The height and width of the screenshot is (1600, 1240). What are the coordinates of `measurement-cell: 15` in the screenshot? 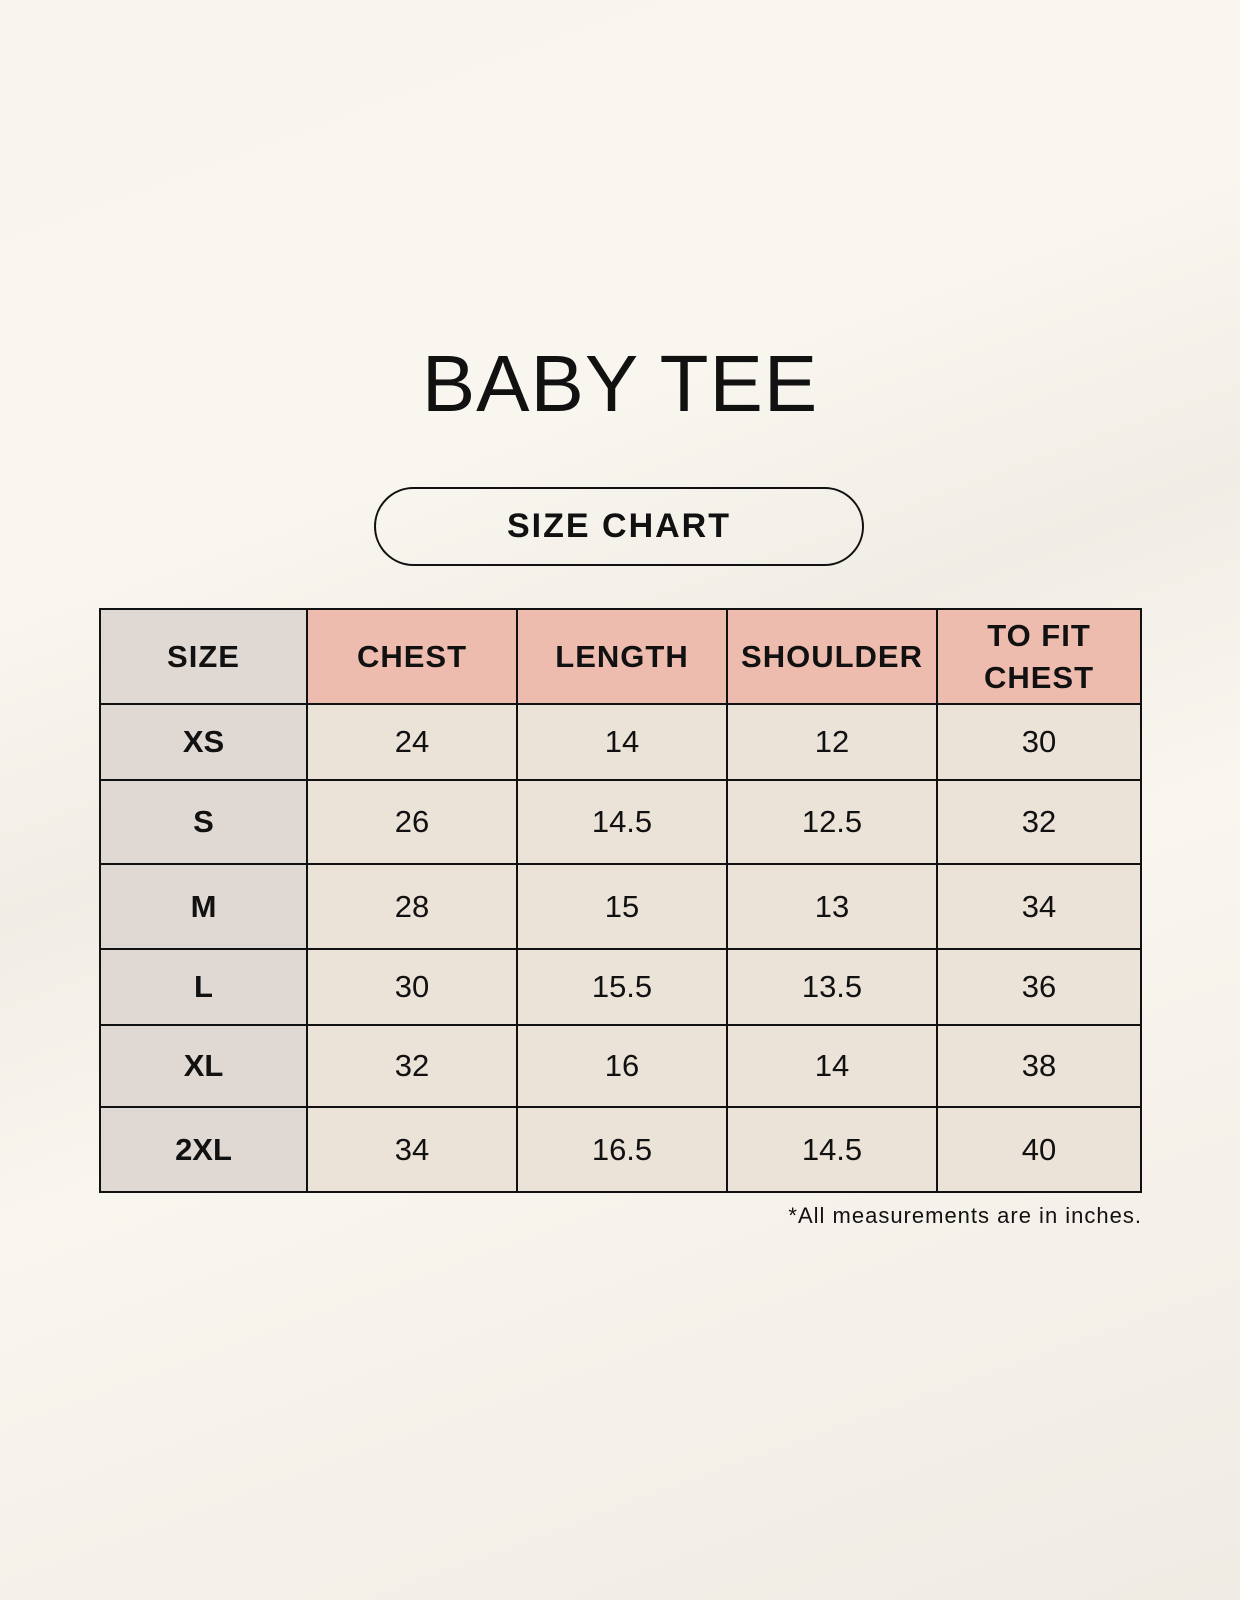 It's located at (622, 906).